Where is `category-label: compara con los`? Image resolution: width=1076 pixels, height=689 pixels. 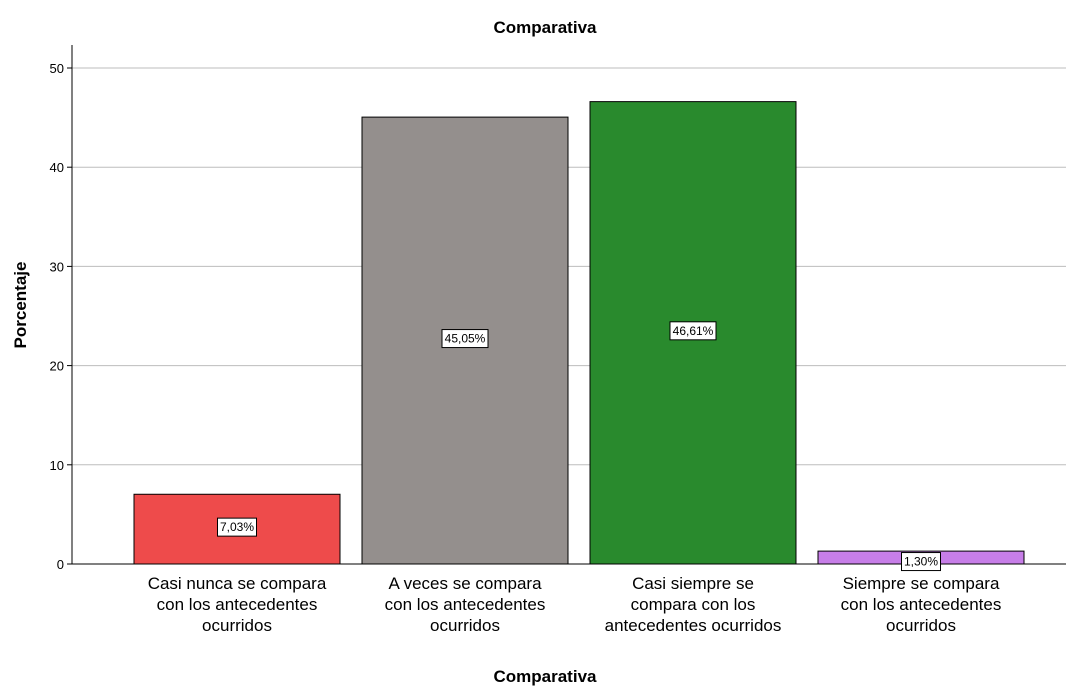 category-label: compara con los is located at coordinates (693, 604).